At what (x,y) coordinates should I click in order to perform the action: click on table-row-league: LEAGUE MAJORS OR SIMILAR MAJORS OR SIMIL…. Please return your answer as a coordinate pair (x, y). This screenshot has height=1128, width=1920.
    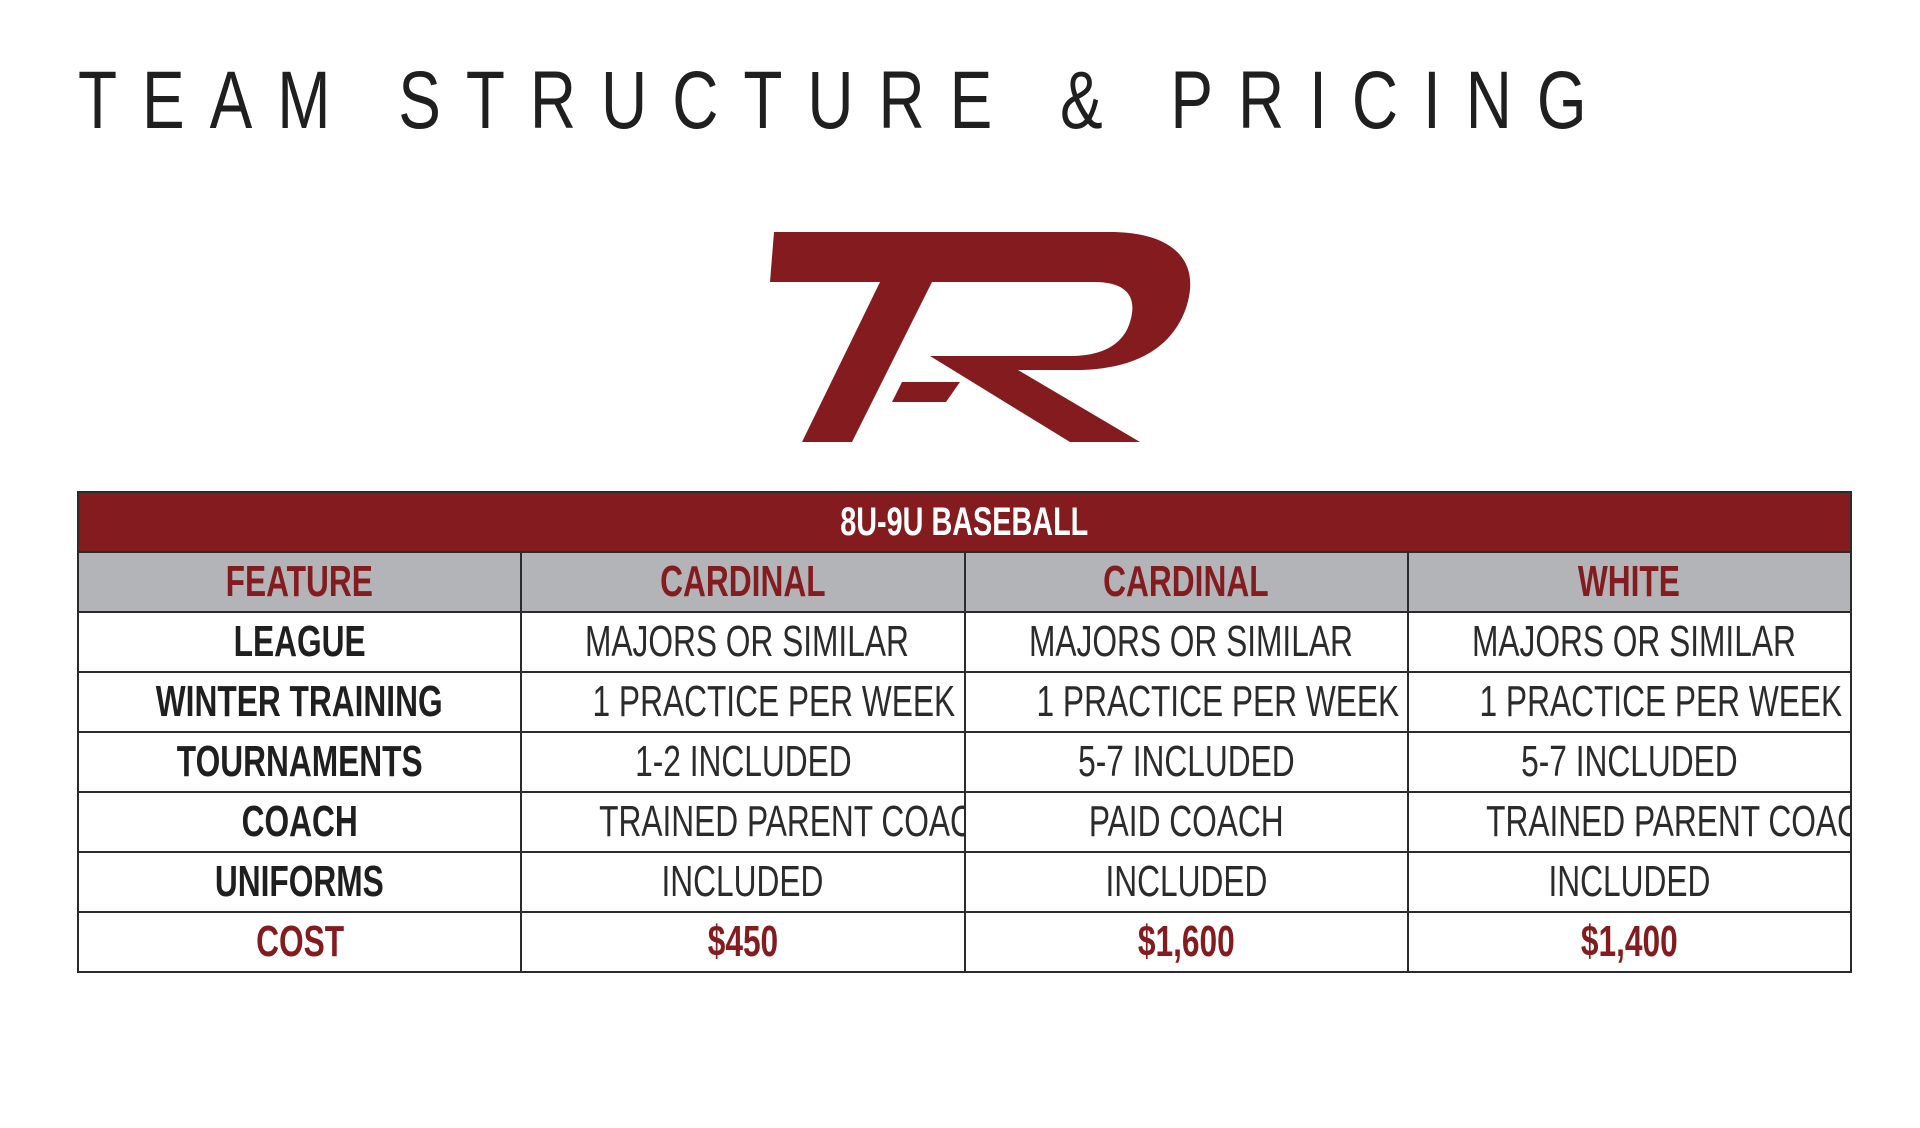
    Looking at the image, I should click on (964, 642).